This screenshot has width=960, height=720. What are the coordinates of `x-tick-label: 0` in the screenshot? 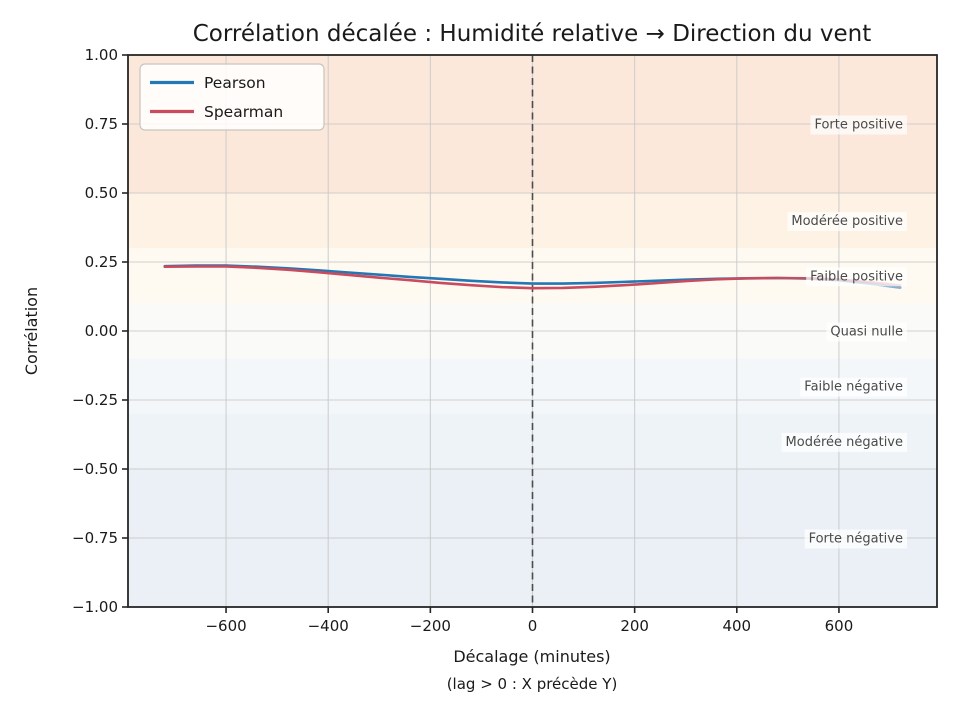 It's located at (533, 626).